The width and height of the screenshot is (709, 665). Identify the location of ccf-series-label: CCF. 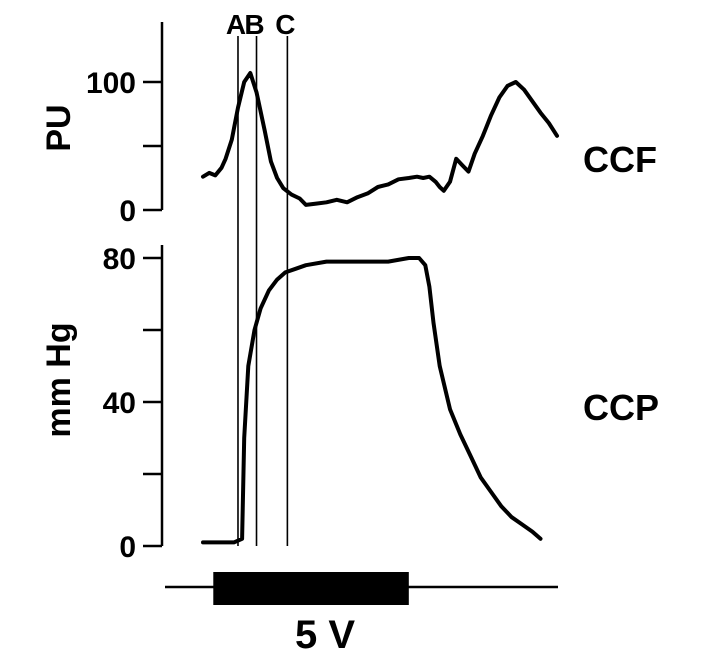
(620, 159).